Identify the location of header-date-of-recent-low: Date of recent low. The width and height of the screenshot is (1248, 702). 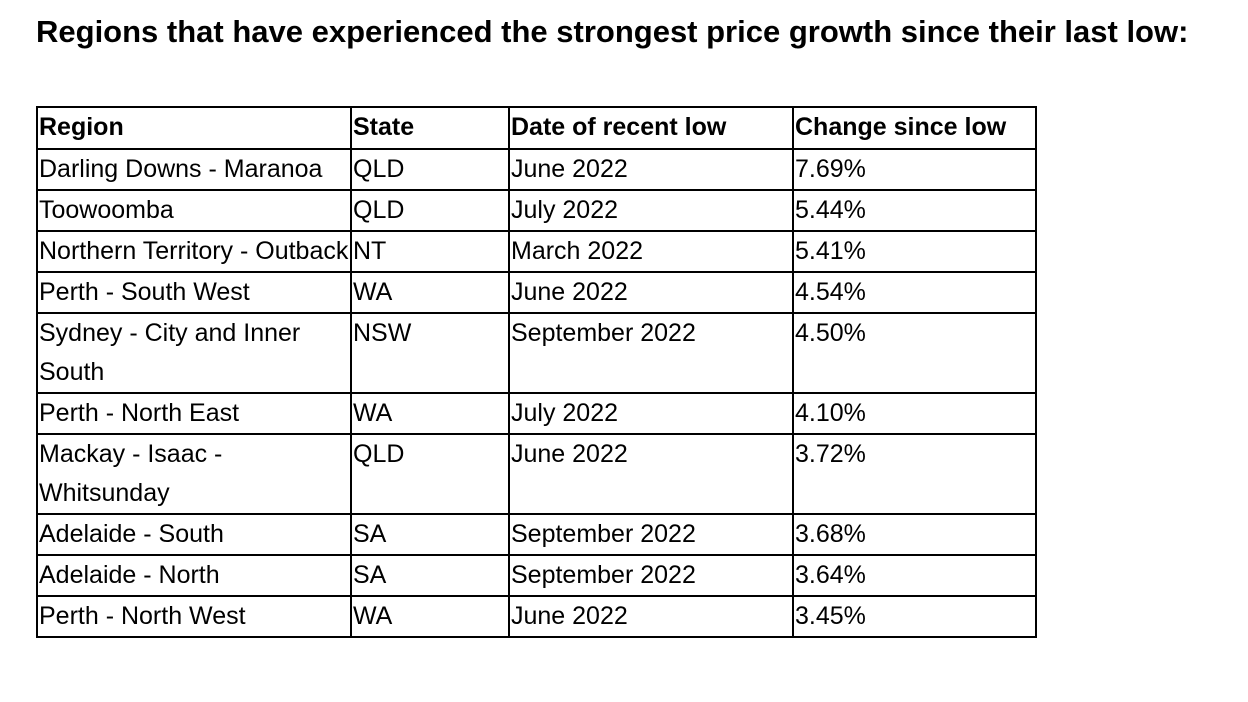
(651, 128).